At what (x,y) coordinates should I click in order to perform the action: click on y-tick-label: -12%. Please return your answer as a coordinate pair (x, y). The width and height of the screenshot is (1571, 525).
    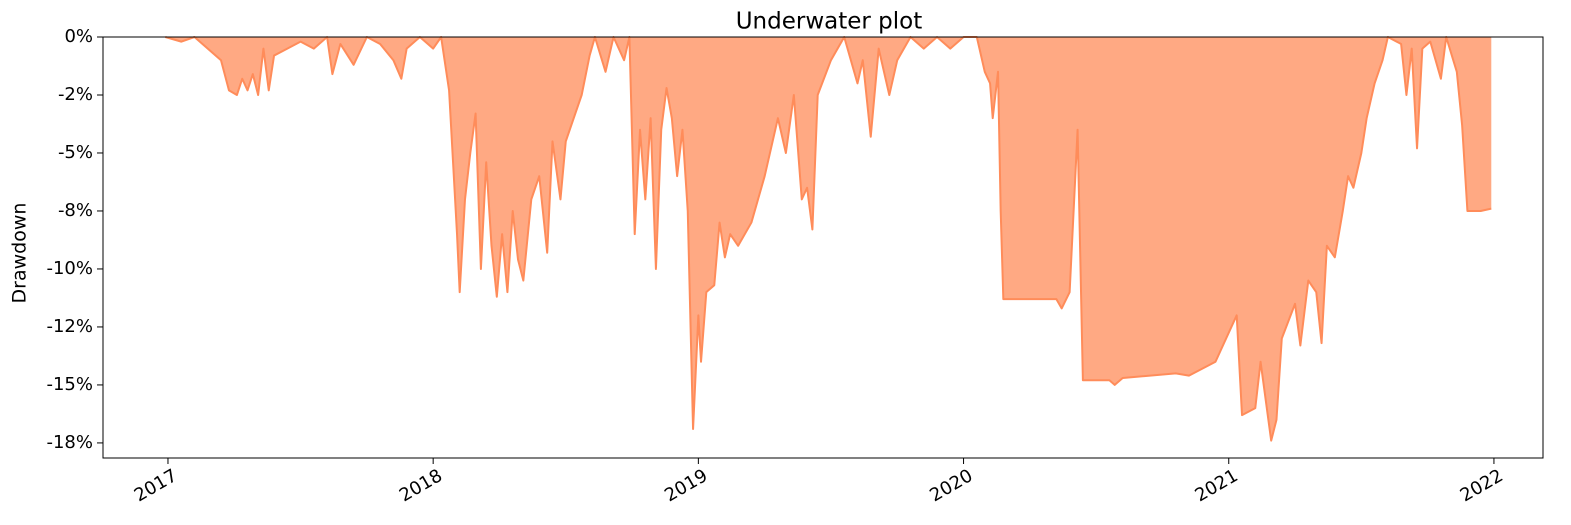
    Looking at the image, I should click on (69, 326).